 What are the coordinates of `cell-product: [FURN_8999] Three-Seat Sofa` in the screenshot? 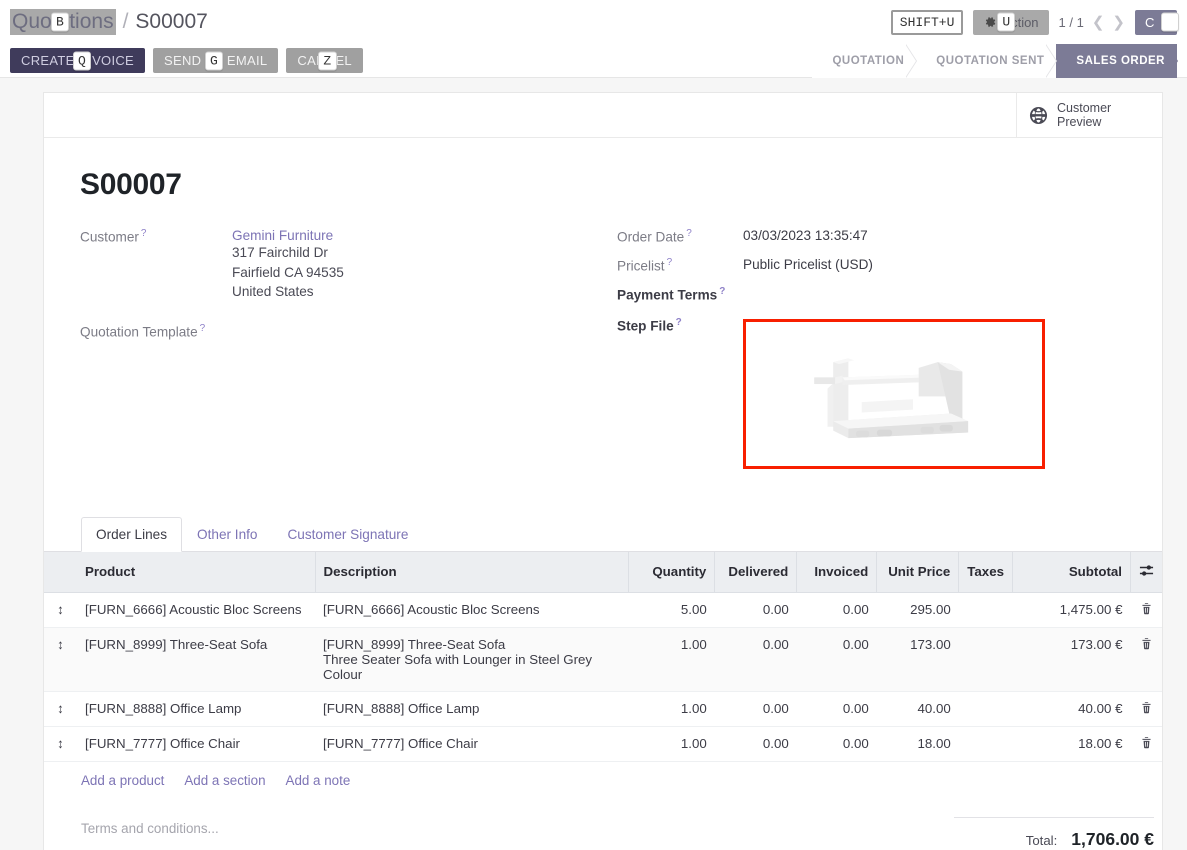 It's located at (196, 659).